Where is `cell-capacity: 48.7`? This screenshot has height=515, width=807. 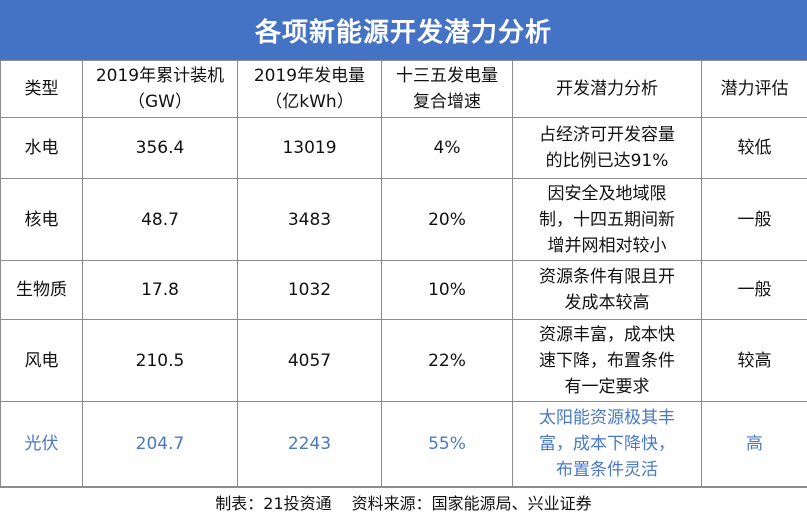 cell-capacity: 48.7 is located at coordinates (160, 220).